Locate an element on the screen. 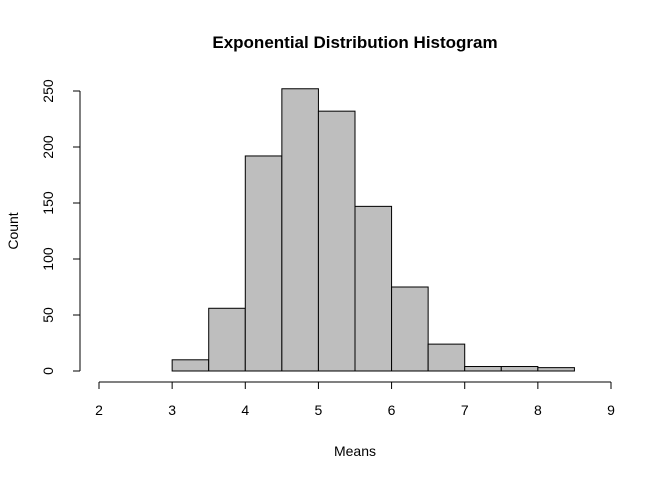 This screenshot has height=480, width=672. y-tick-label-5: 250 is located at coordinates (48, 91).